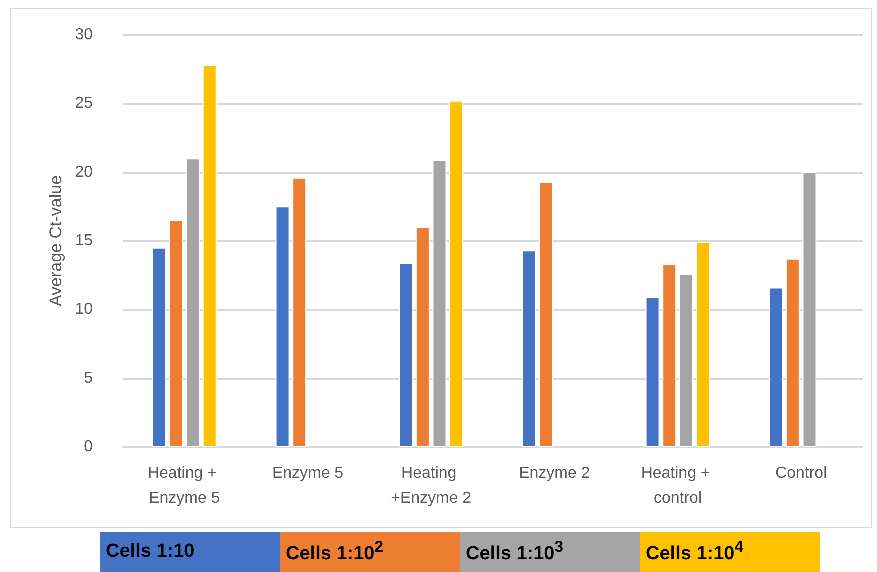 This screenshot has height=572, width=877. What do you see at coordinates (308, 473) in the screenshot?
I see `x-tick-label: Enzyme 5` at bounding box center [308, 473].